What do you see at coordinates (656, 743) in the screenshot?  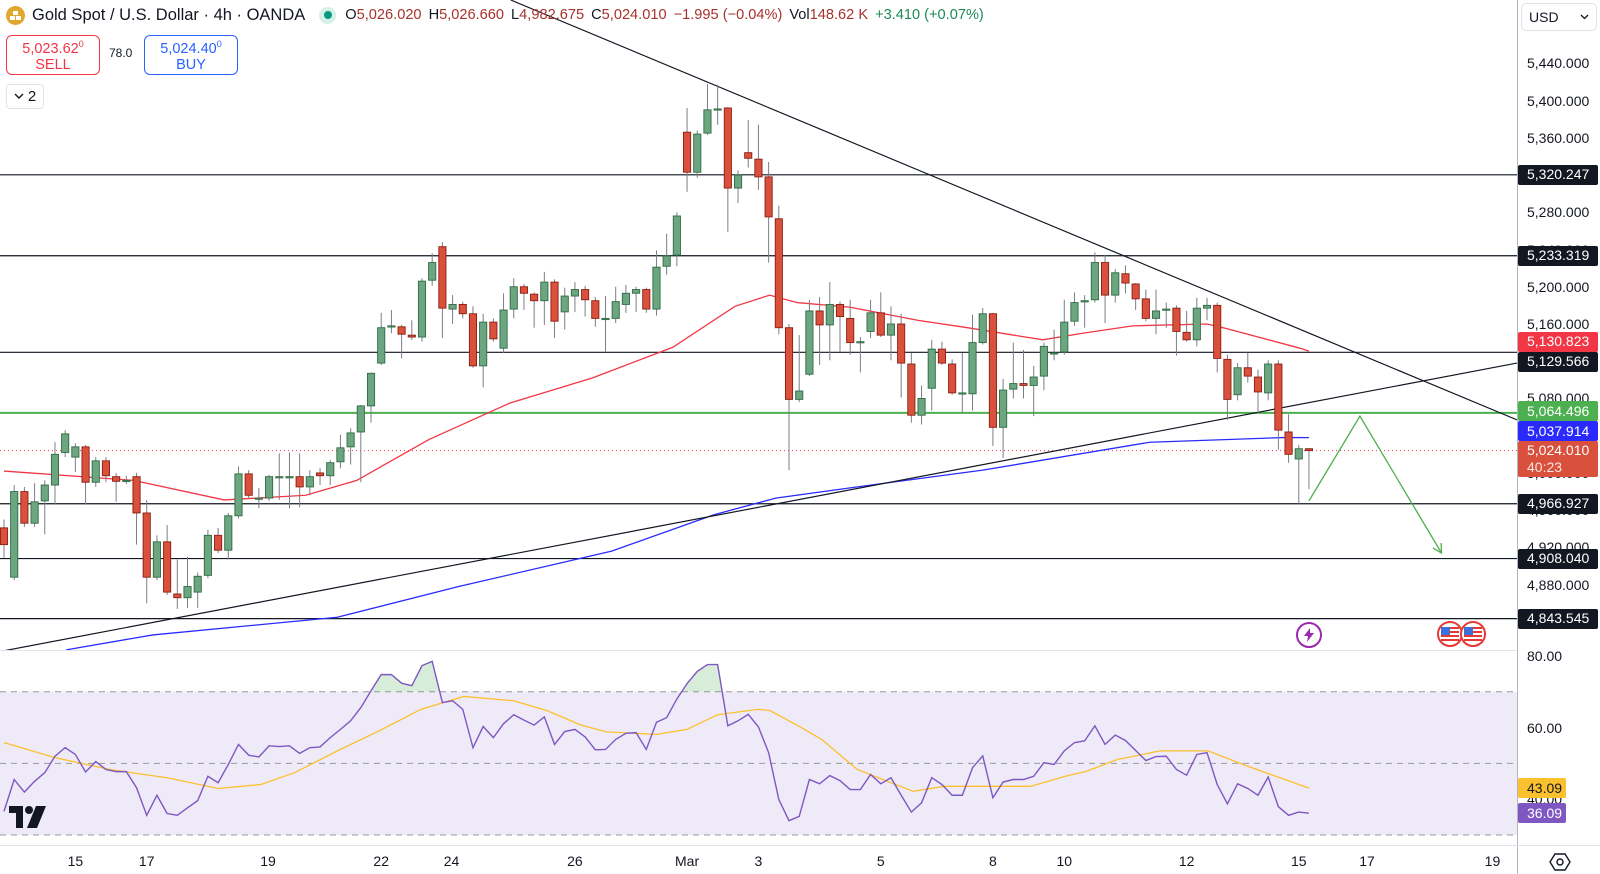 I see `rsi-moving-average-line` at bounding box center [656, 743].